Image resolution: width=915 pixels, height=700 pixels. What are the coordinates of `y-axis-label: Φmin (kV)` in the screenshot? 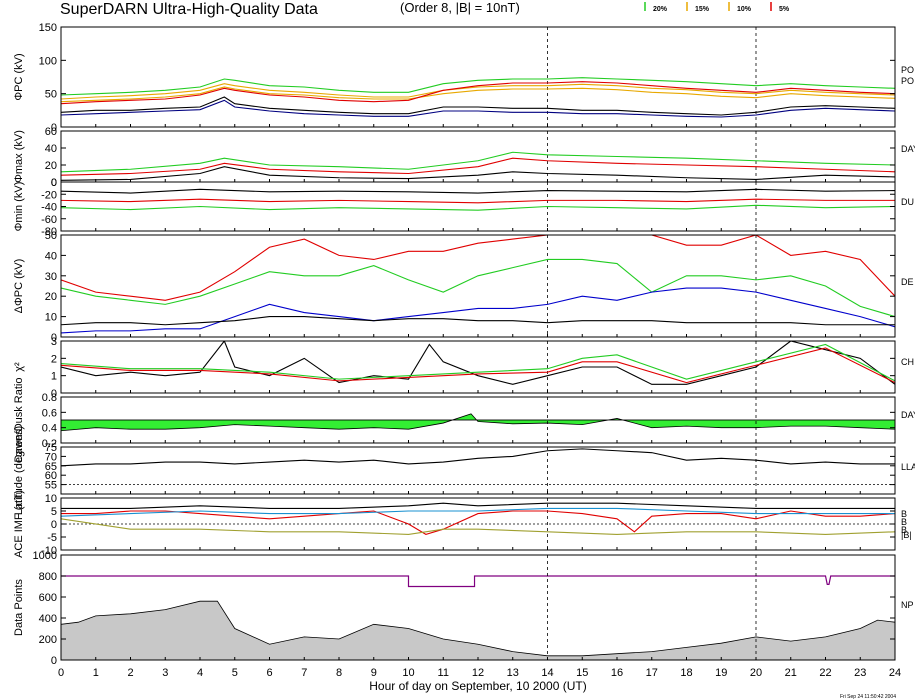 It's located at (19, 207).